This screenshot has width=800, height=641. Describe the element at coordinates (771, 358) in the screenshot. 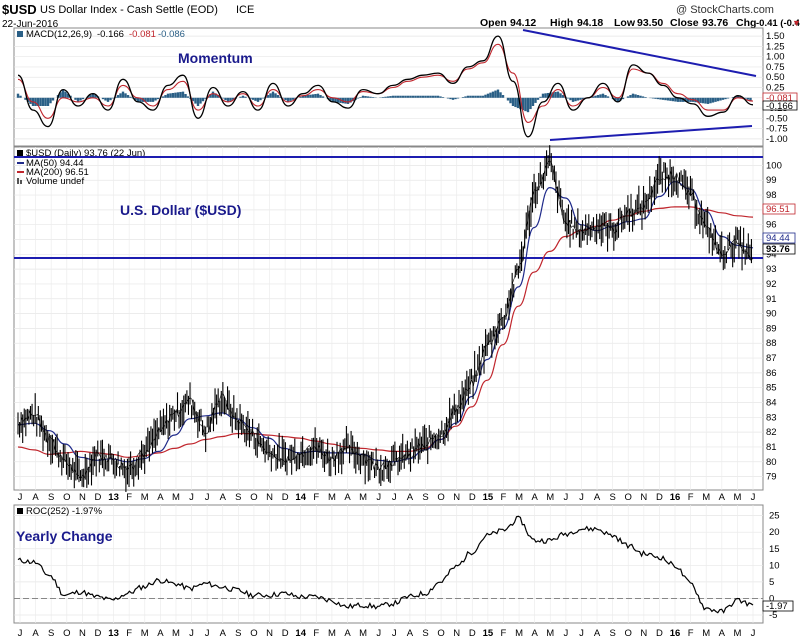

I see `price-y-tick: 87` at that location.